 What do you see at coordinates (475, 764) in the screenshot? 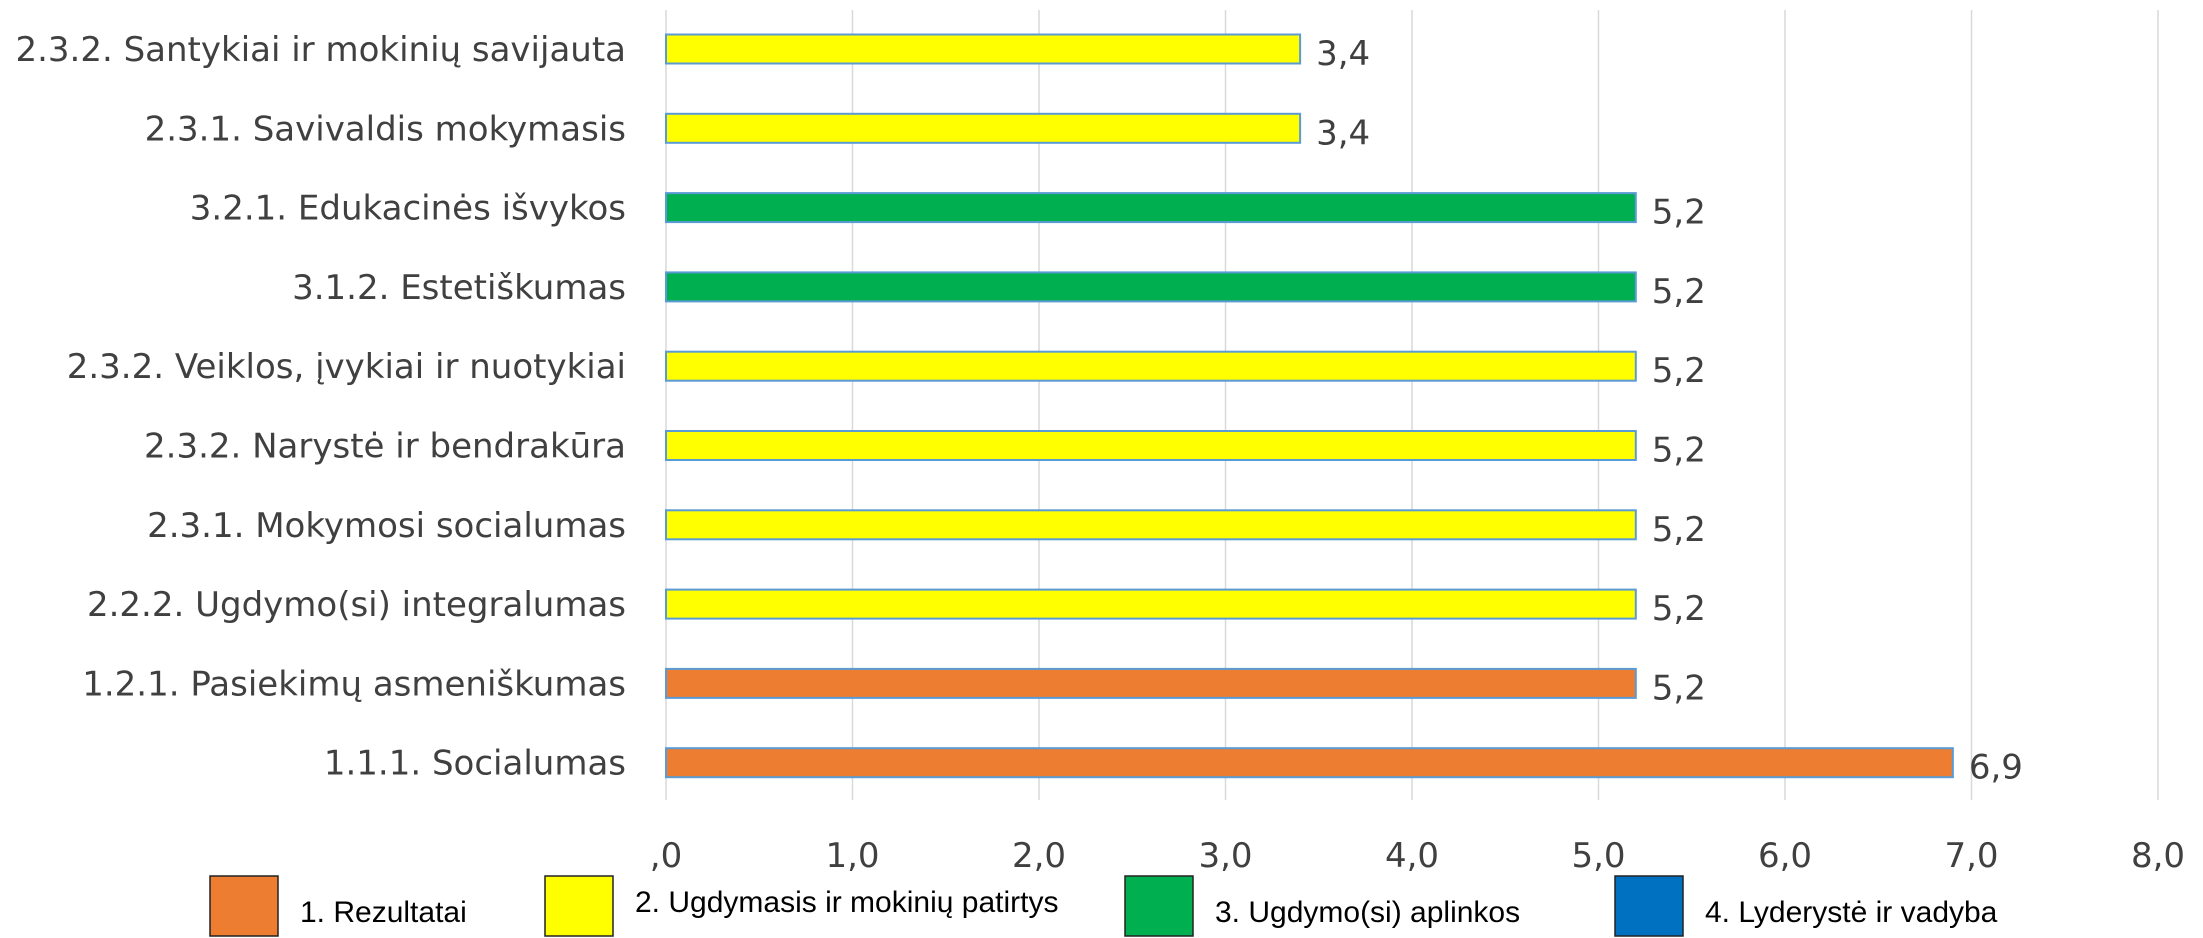
I see `category-label: 1.1.1. Socialumas` at bounding box center [475, 764].